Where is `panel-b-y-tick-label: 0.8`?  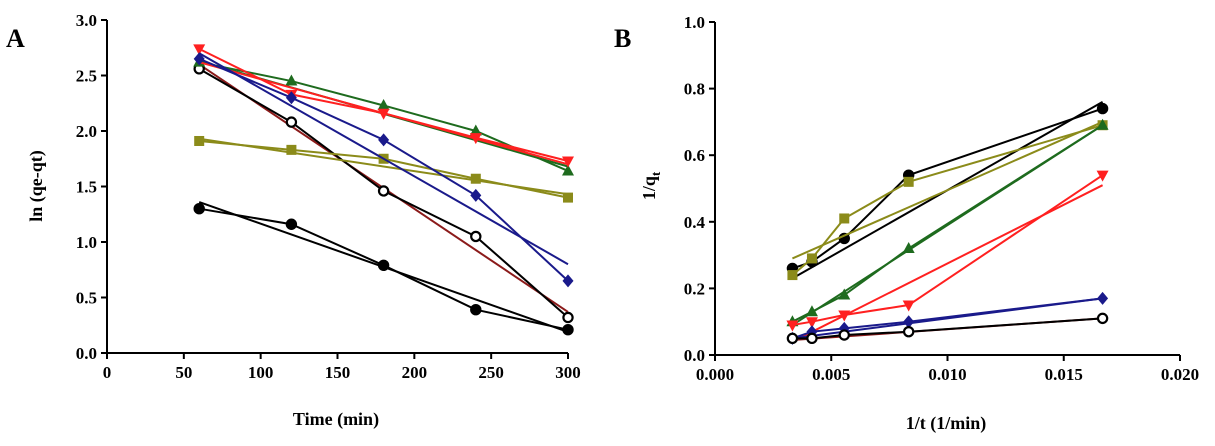
panel-b-y-tick-label: 0.8 is located at coordinates (694, 89).